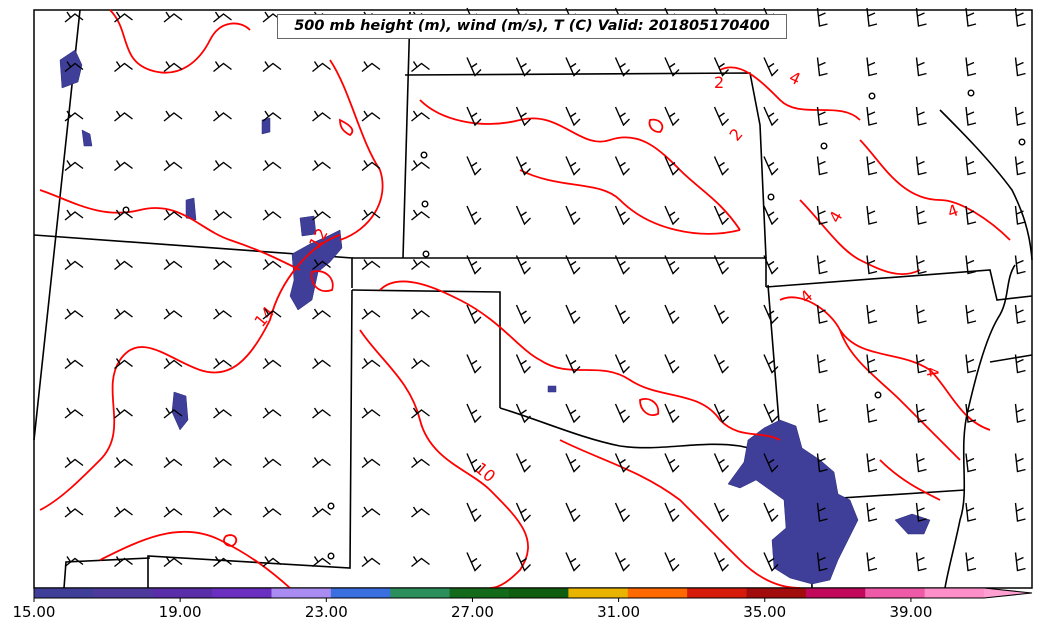 The width and height of the screenshot is (1041, 633). I want to click on contour-label: 4, so click(932, 371).